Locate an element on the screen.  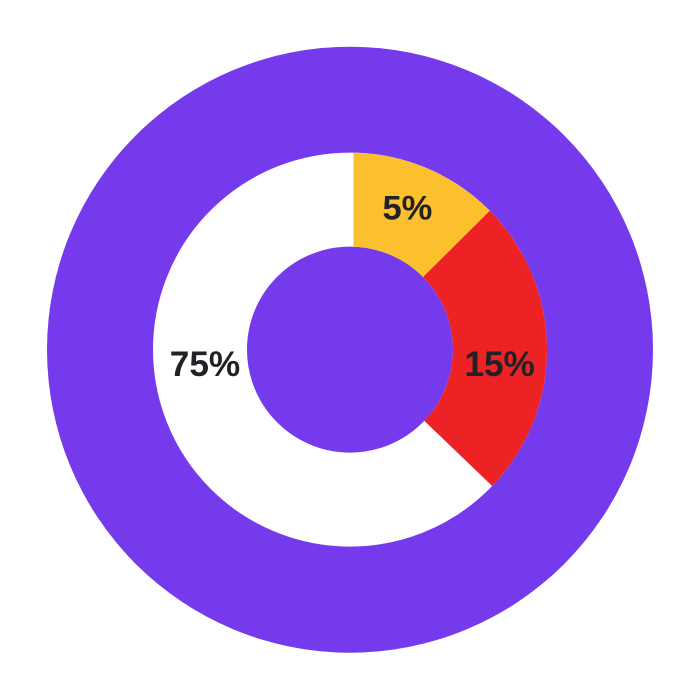
svg-text: 5% is located at coordinates (407, 209).